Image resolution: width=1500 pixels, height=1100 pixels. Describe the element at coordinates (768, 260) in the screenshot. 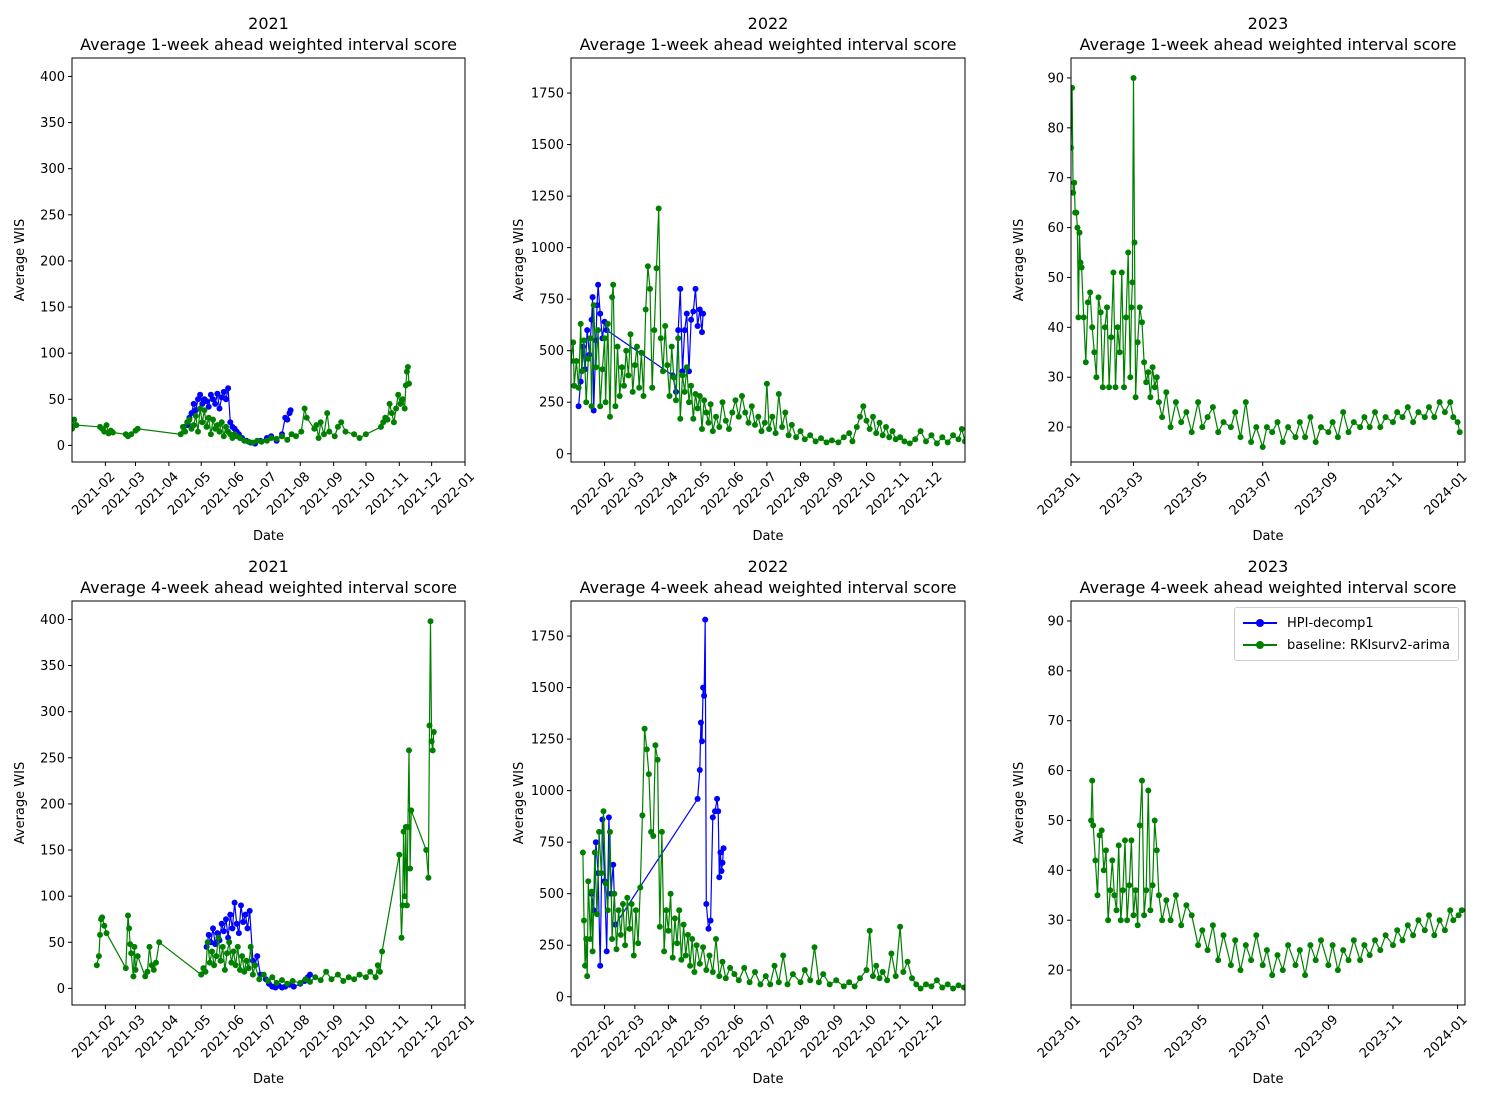

I see `axes-frame` at that location.